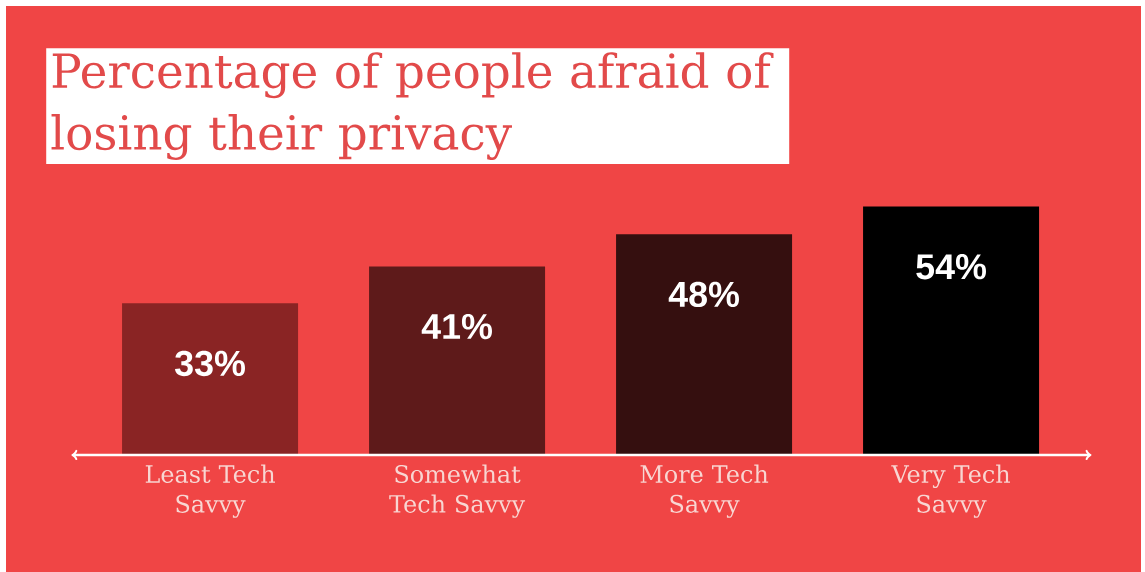 This screenshot has height=572, width=1145. What do you see at coordinates (210, 491) in the screenshot?
I see `x-tick-label: Least Tech Savvy` at bounding box center [210, 491].